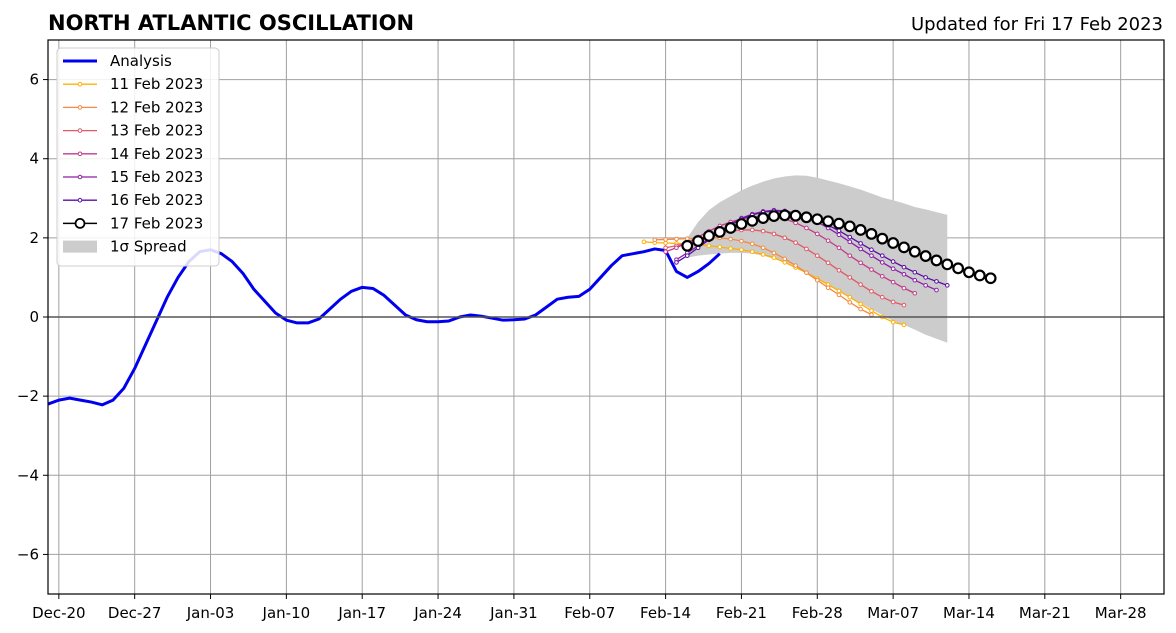 This screenshot has height=633, width=1176. I want to click on x-tick-label: Jan-24, so click(437, 613).